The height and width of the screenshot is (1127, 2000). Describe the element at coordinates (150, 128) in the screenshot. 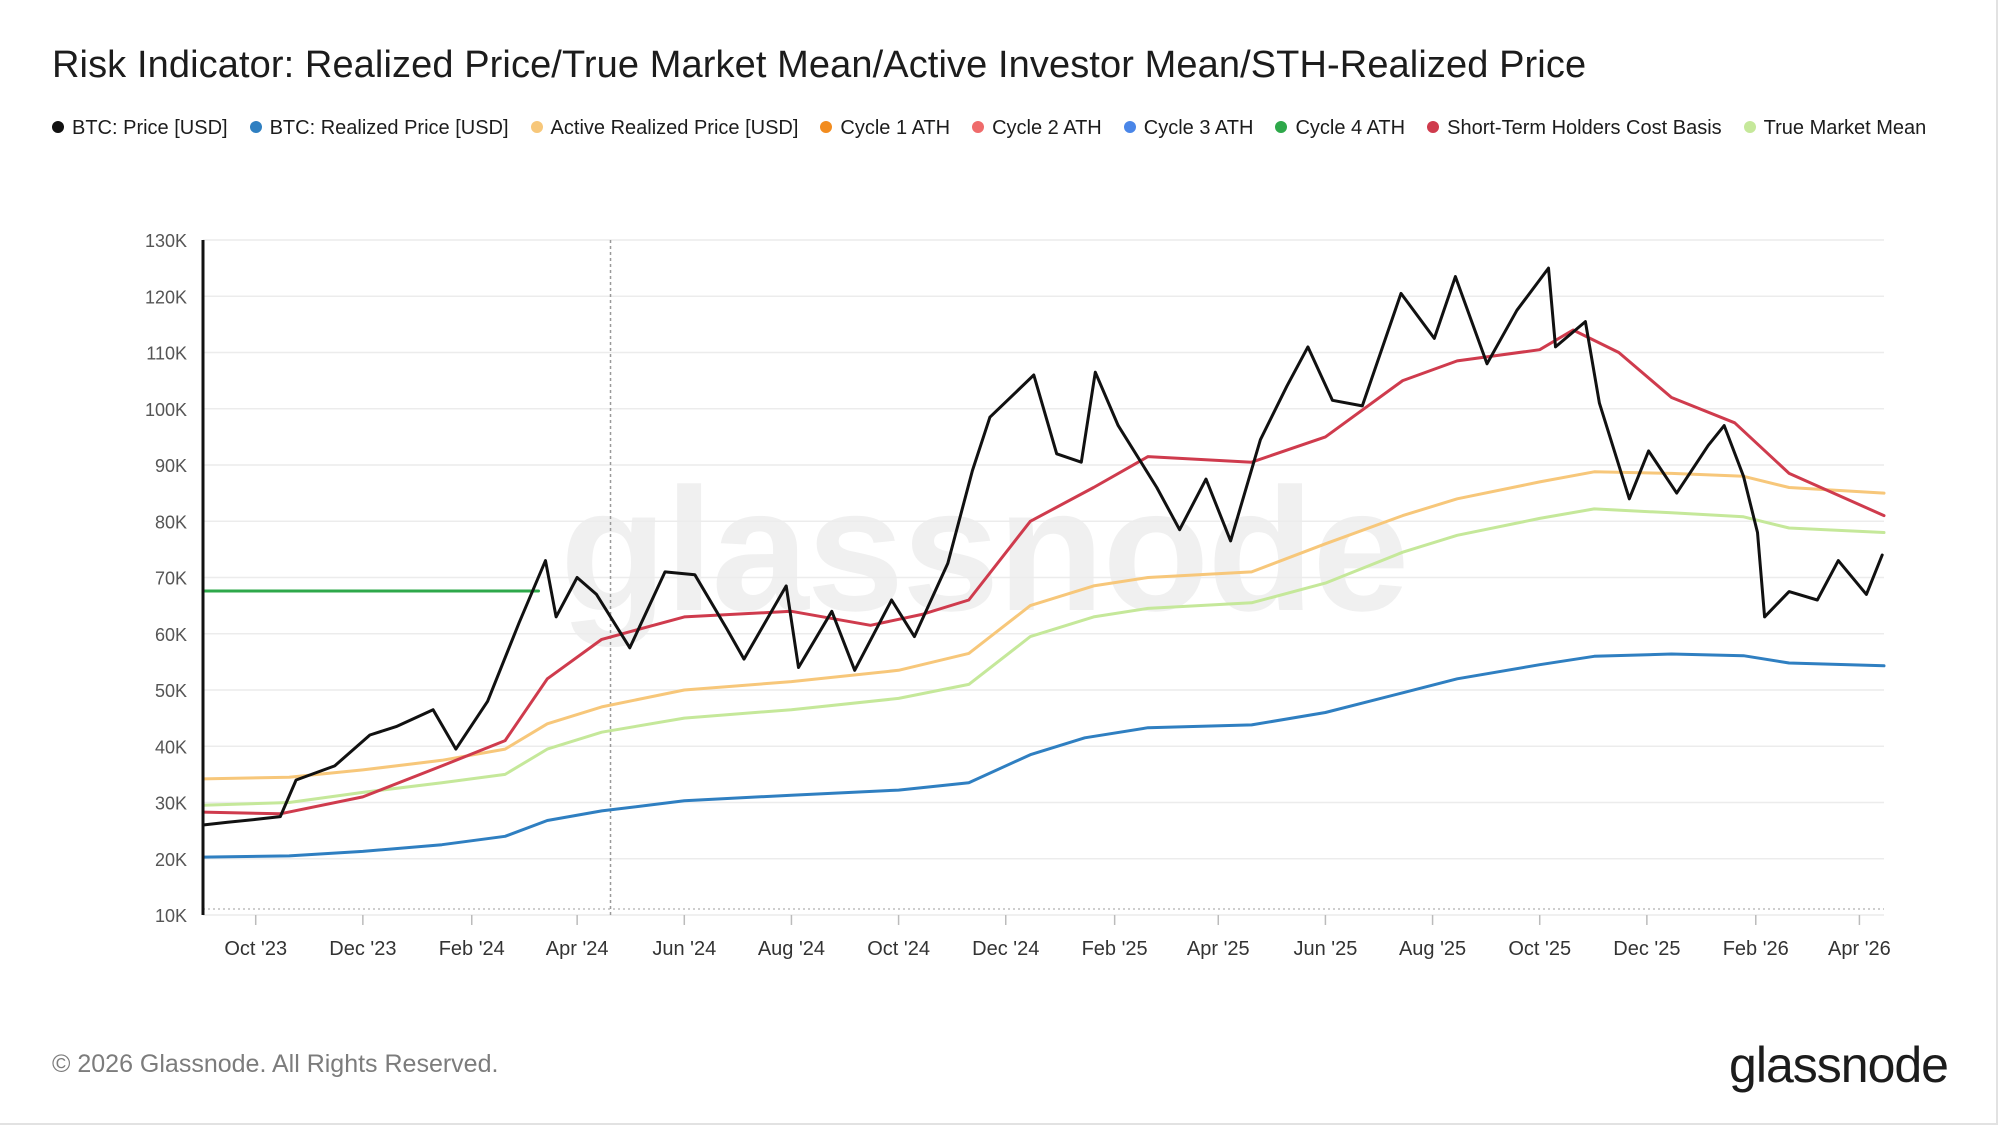

I see `legend-label: BTC: Price [USD]` at that location.